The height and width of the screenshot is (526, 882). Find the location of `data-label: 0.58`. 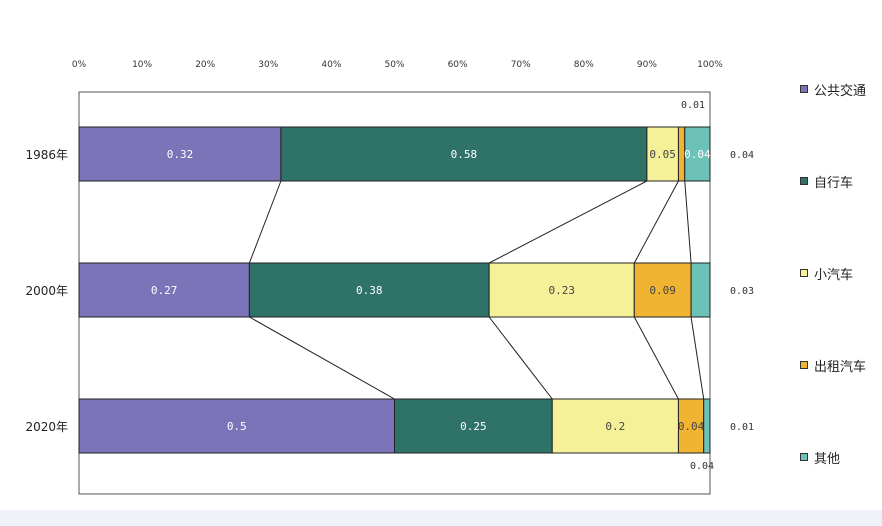

data-label: 0.58 is located at coordinates (464, 154).